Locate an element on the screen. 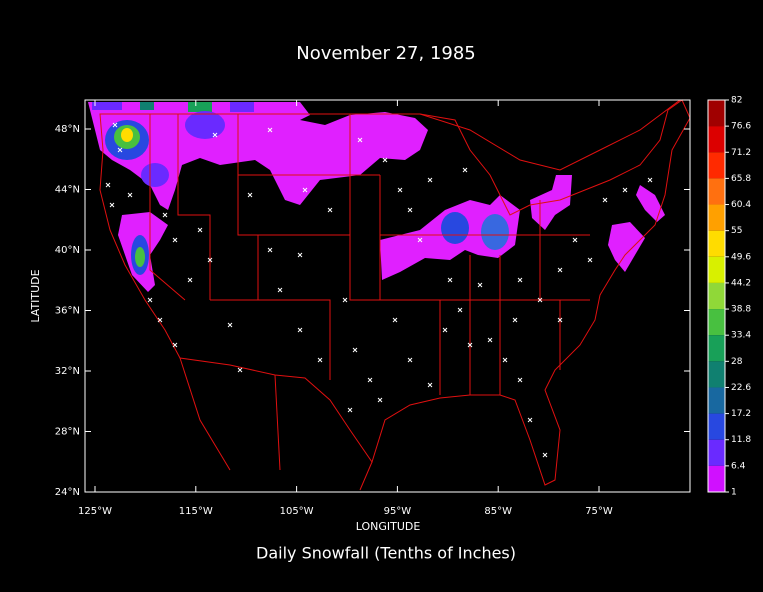 The height and width of the screenshot is (592, 763). colorbar-label: 44.2 is located at coordinates (741, 283).